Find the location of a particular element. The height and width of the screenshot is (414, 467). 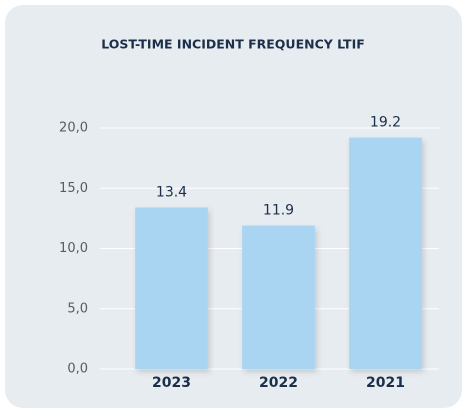

y-tick-label: 5,0 is located at coordinates (77, 308).